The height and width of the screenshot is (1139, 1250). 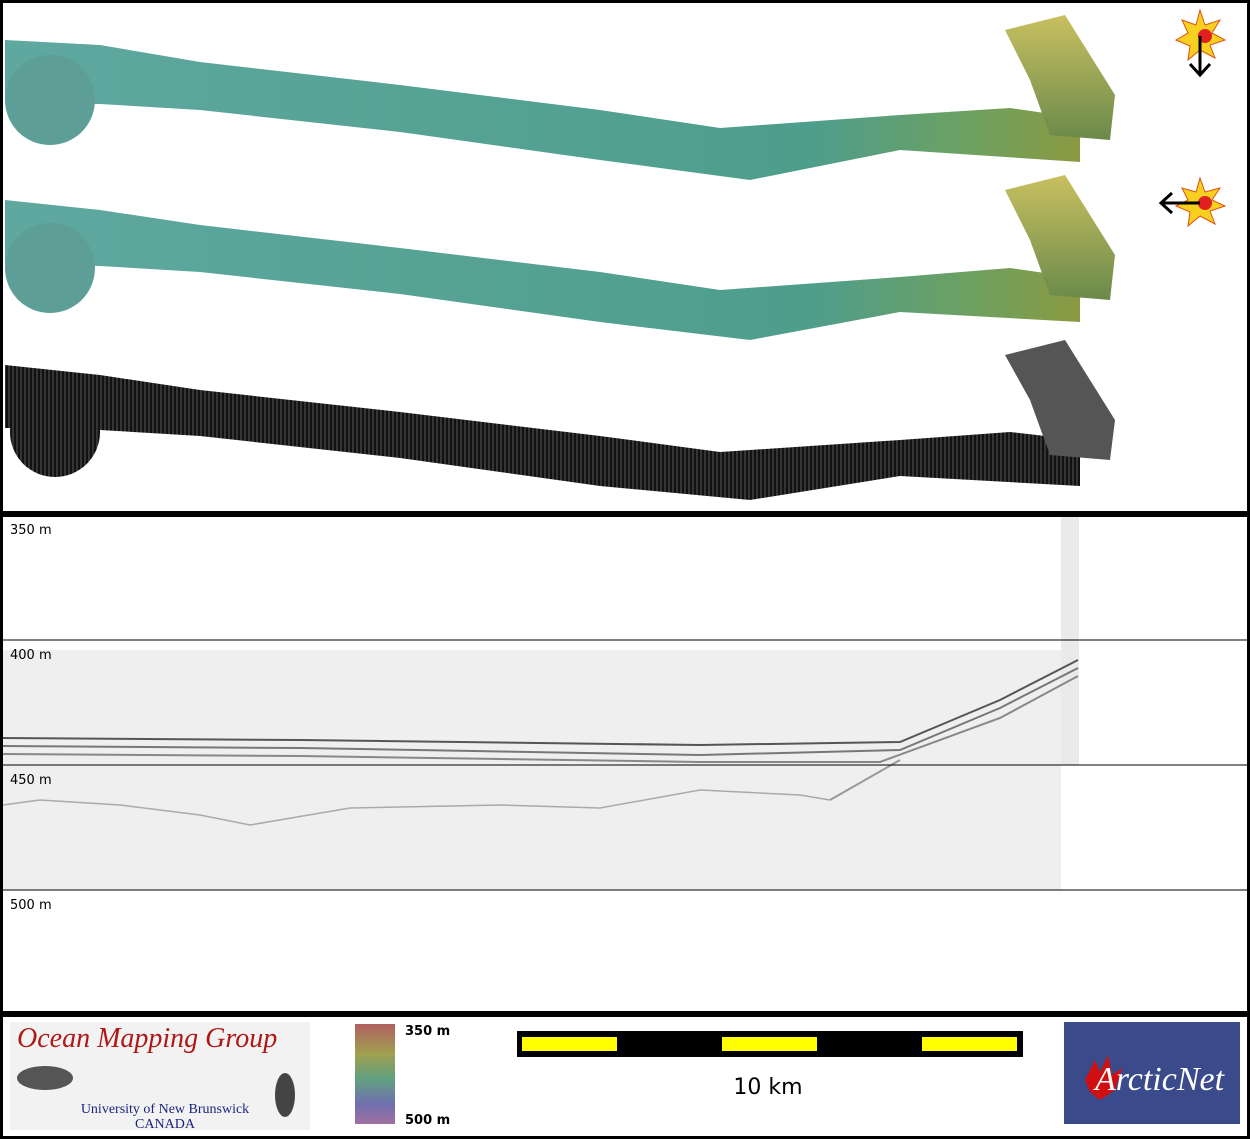 I want to click on colorbar-bottom: 500 m, so click(x=427, y=1120).